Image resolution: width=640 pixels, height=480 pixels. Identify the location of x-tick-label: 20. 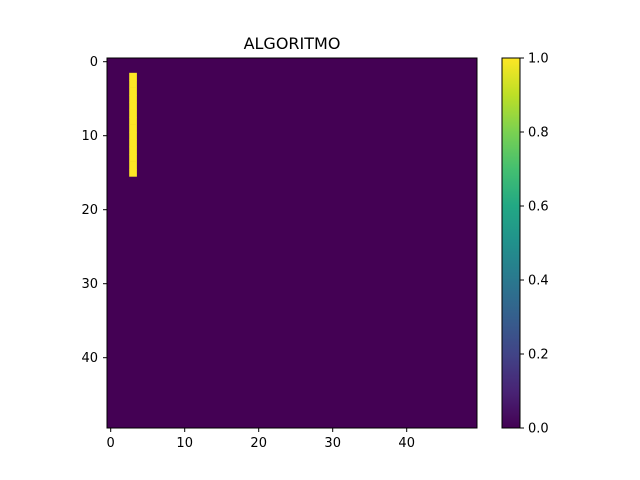
(258, 443).